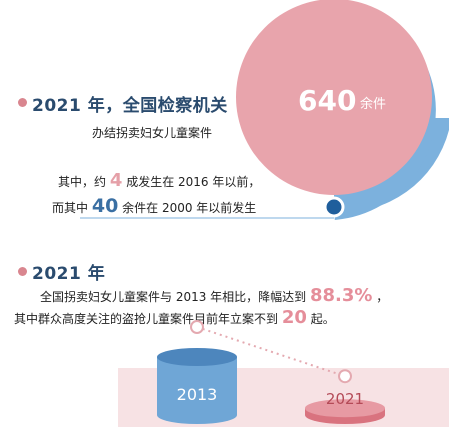 The image size is (449, 427). I want to click on cylinder-body-2013, so click(197, 390).